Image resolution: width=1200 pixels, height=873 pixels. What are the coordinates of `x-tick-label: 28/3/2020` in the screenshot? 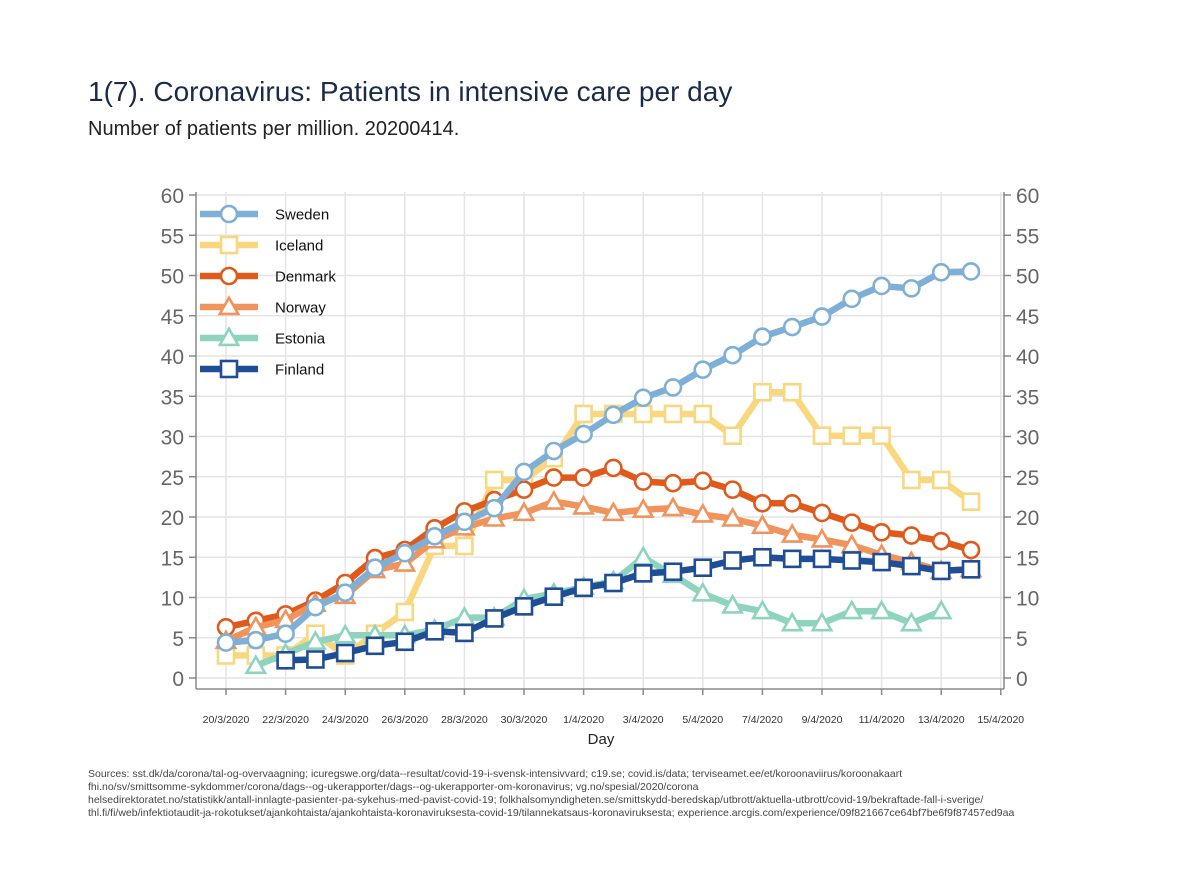 It's located at (464, 720).